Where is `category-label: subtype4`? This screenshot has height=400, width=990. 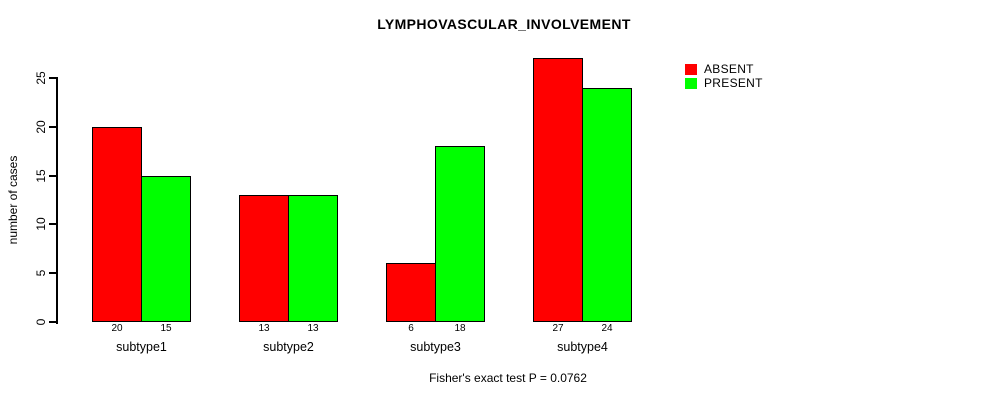
category-label: subtype4 is located at coordinates (582, 347).